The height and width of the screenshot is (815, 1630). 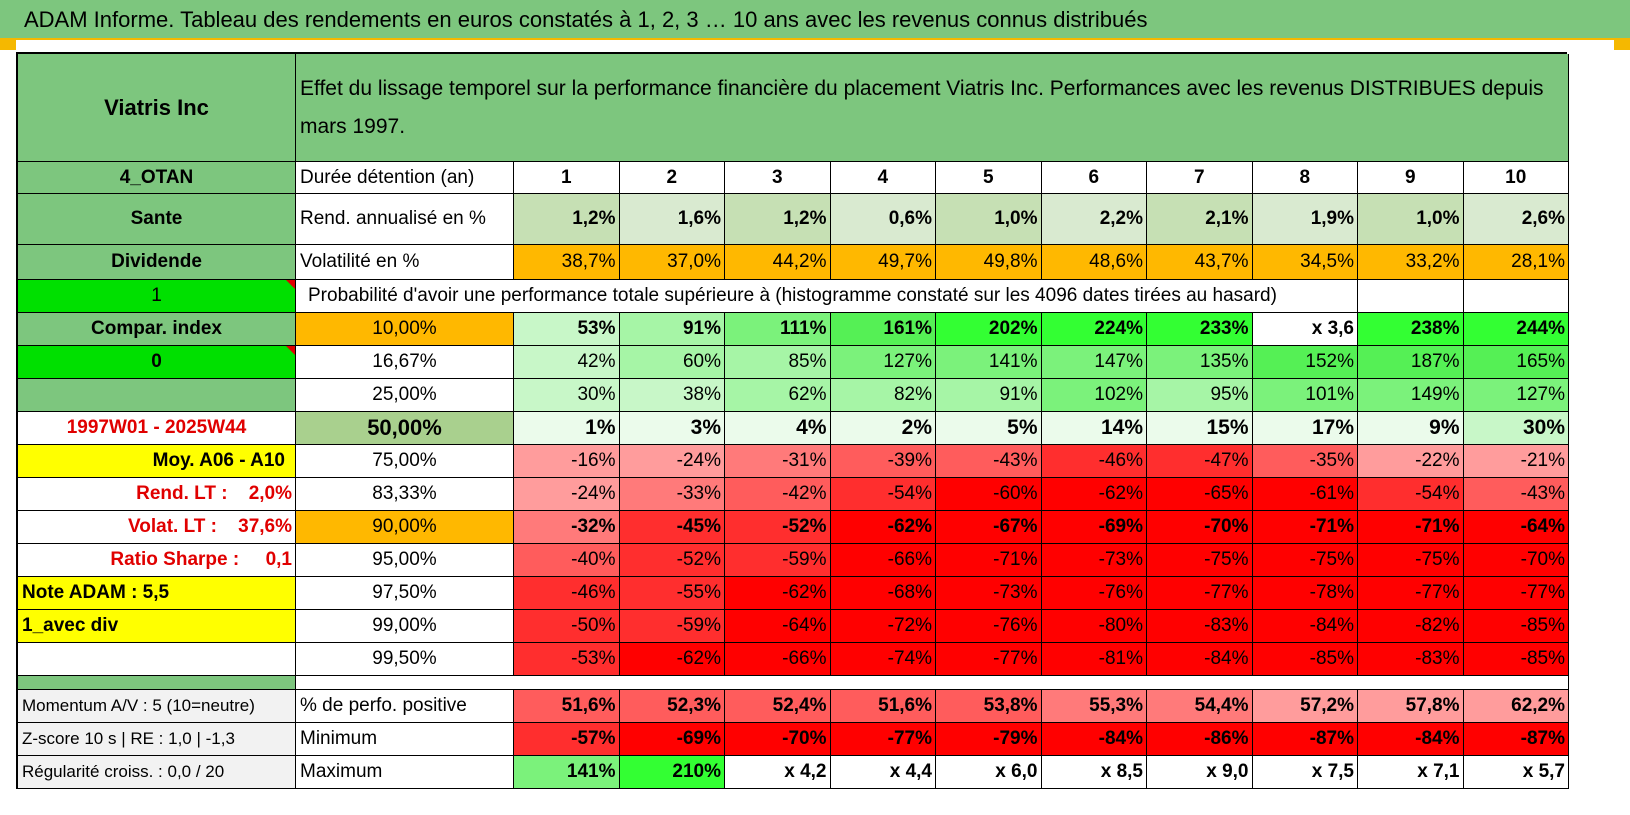 I want to click on period-range: 1997W01 - 2025W44, so click(x=157, y=428).